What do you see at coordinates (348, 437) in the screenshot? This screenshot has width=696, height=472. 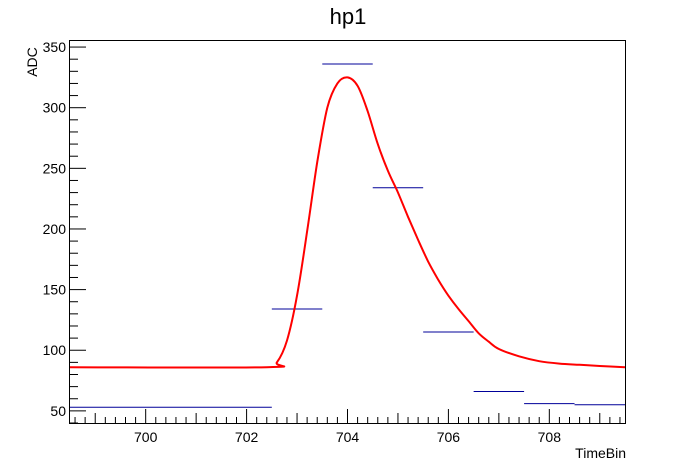 I see `x-tick-label: 704` at bounding box center [348, 437].